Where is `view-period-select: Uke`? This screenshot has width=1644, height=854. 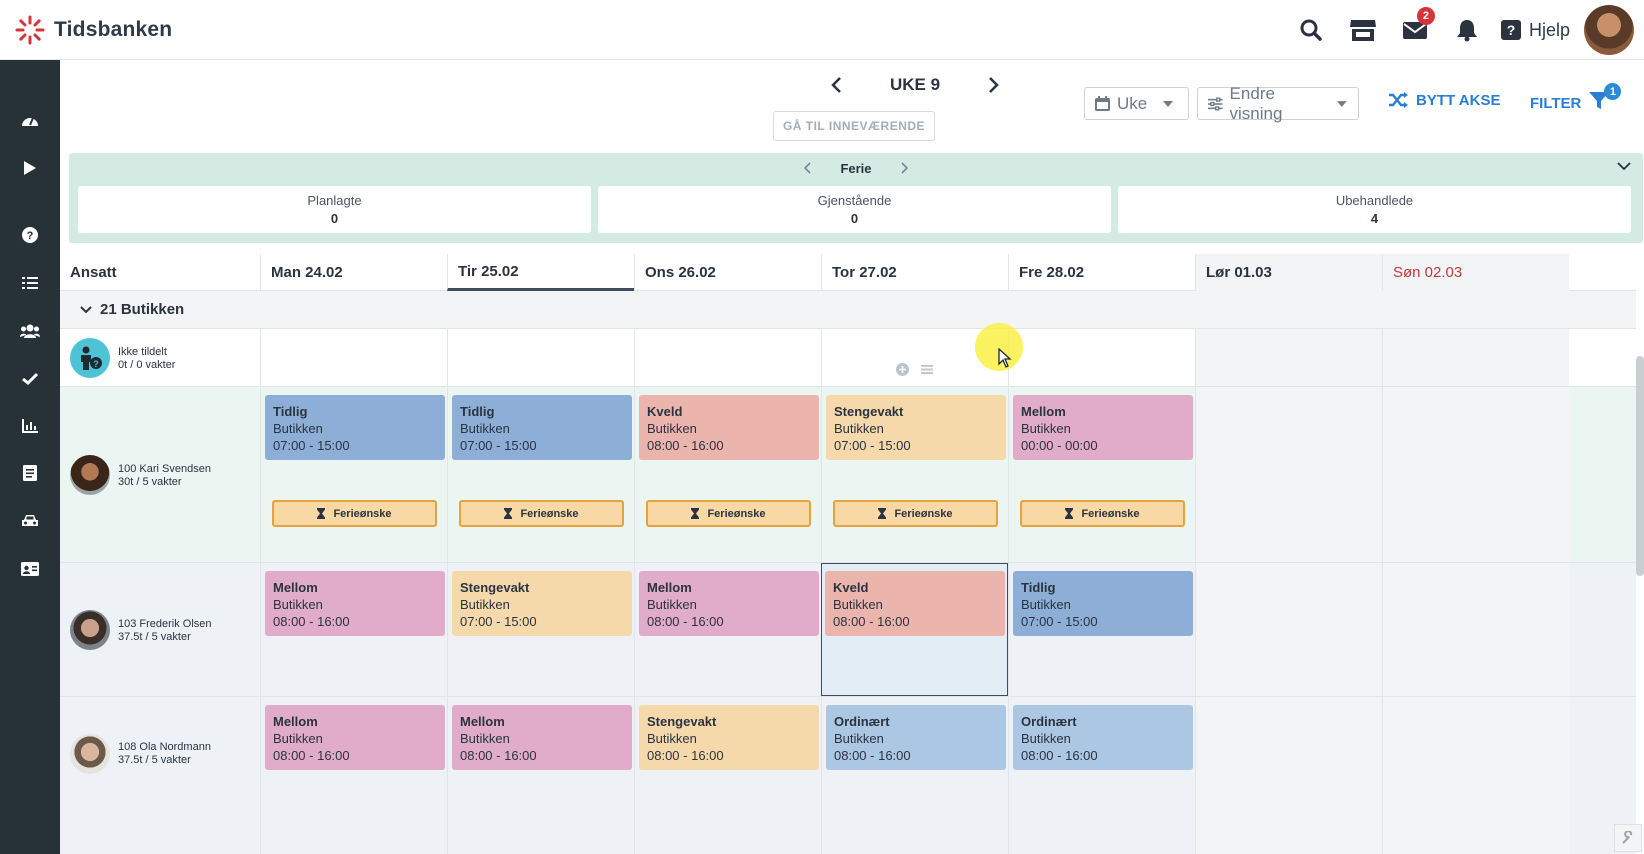 view-period-select: Uke is located at coordinates (1136, 103).